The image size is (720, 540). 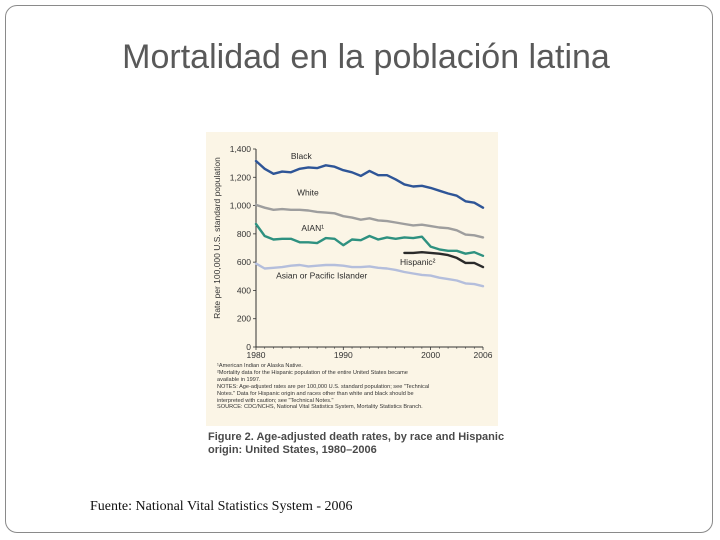 What do you see at coordinates (366, 57) in the screenshot?
I see `slide-title: Mortalidad en la población latina` at bounding box center [366, 57].